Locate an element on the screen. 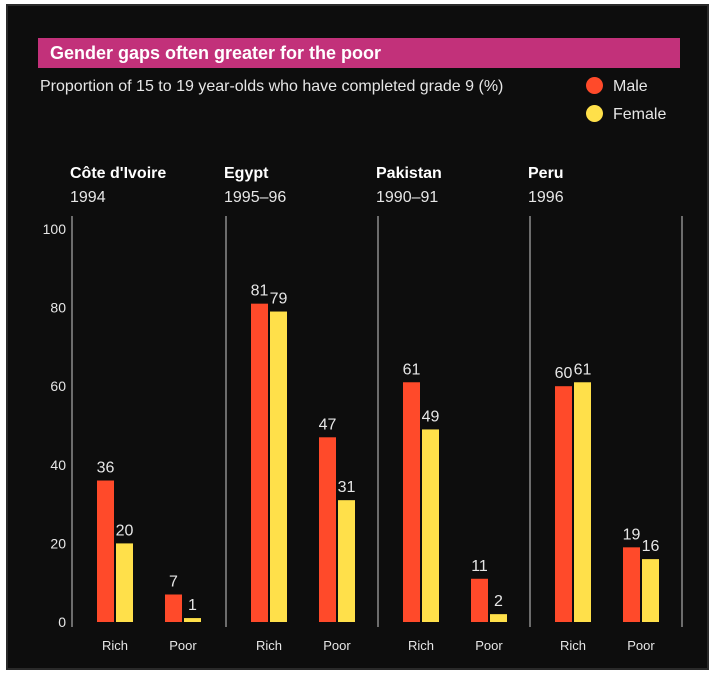 The height and width of the screenshot is (675, 713). panel-country-label: Egypt is located at coordinates (246, 173).